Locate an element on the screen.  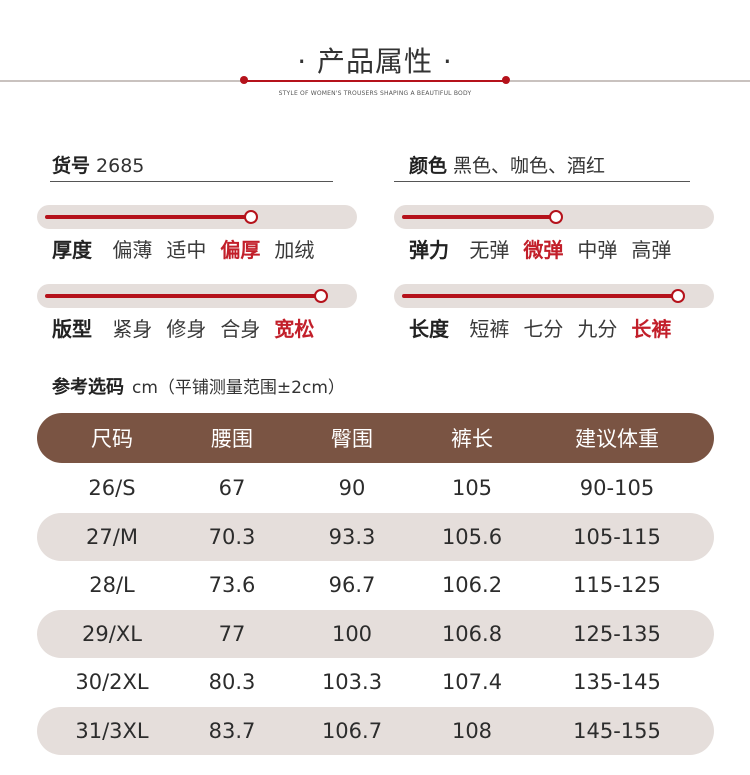
fit-option: 紧身 is located at coordinates (132, 329).